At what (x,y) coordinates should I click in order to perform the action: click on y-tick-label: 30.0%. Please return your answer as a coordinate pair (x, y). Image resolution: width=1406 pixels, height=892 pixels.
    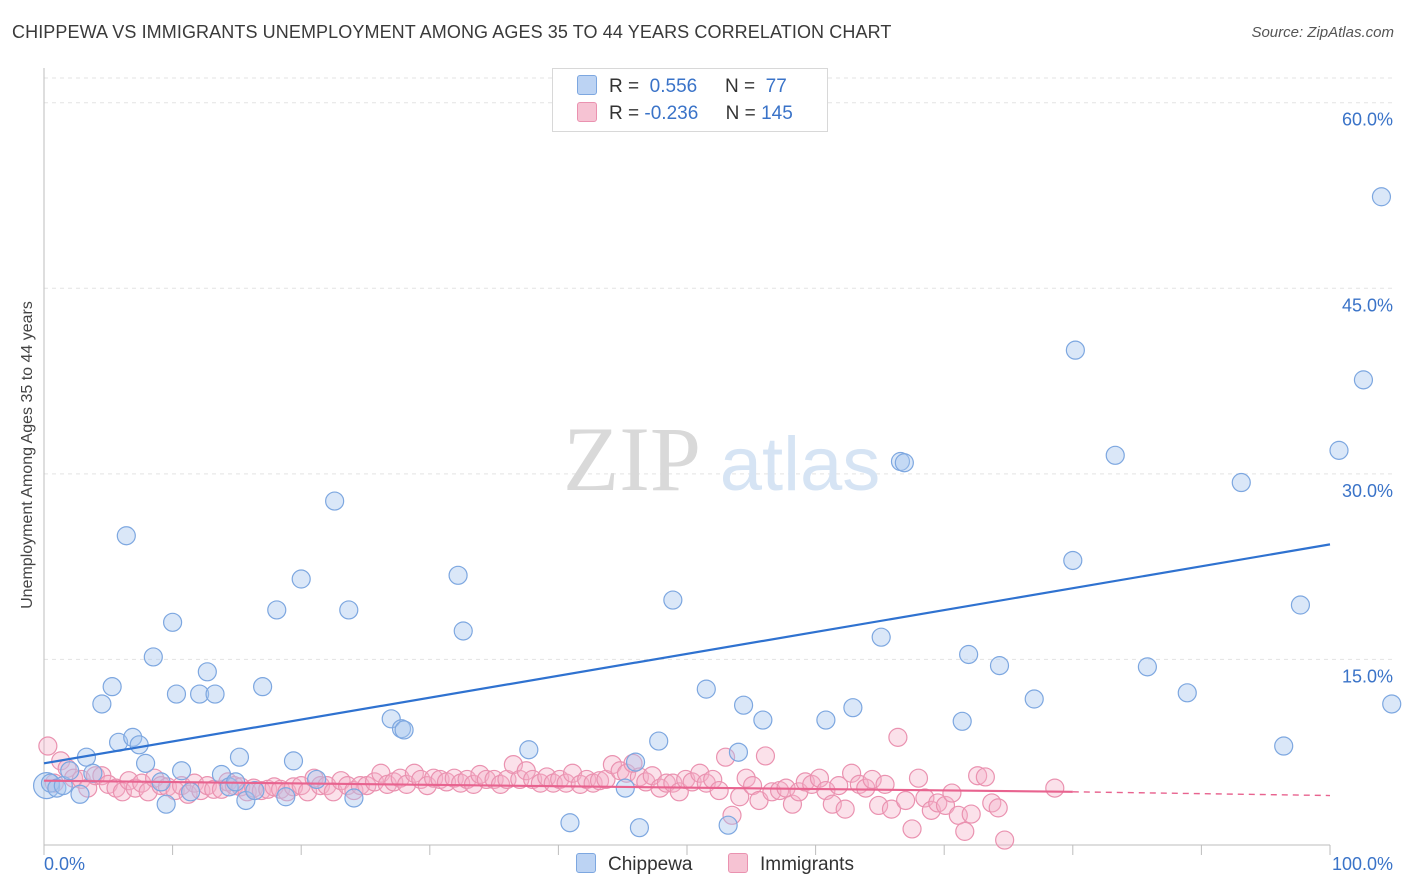
    Looking at the image, I should click on (1367, 491).